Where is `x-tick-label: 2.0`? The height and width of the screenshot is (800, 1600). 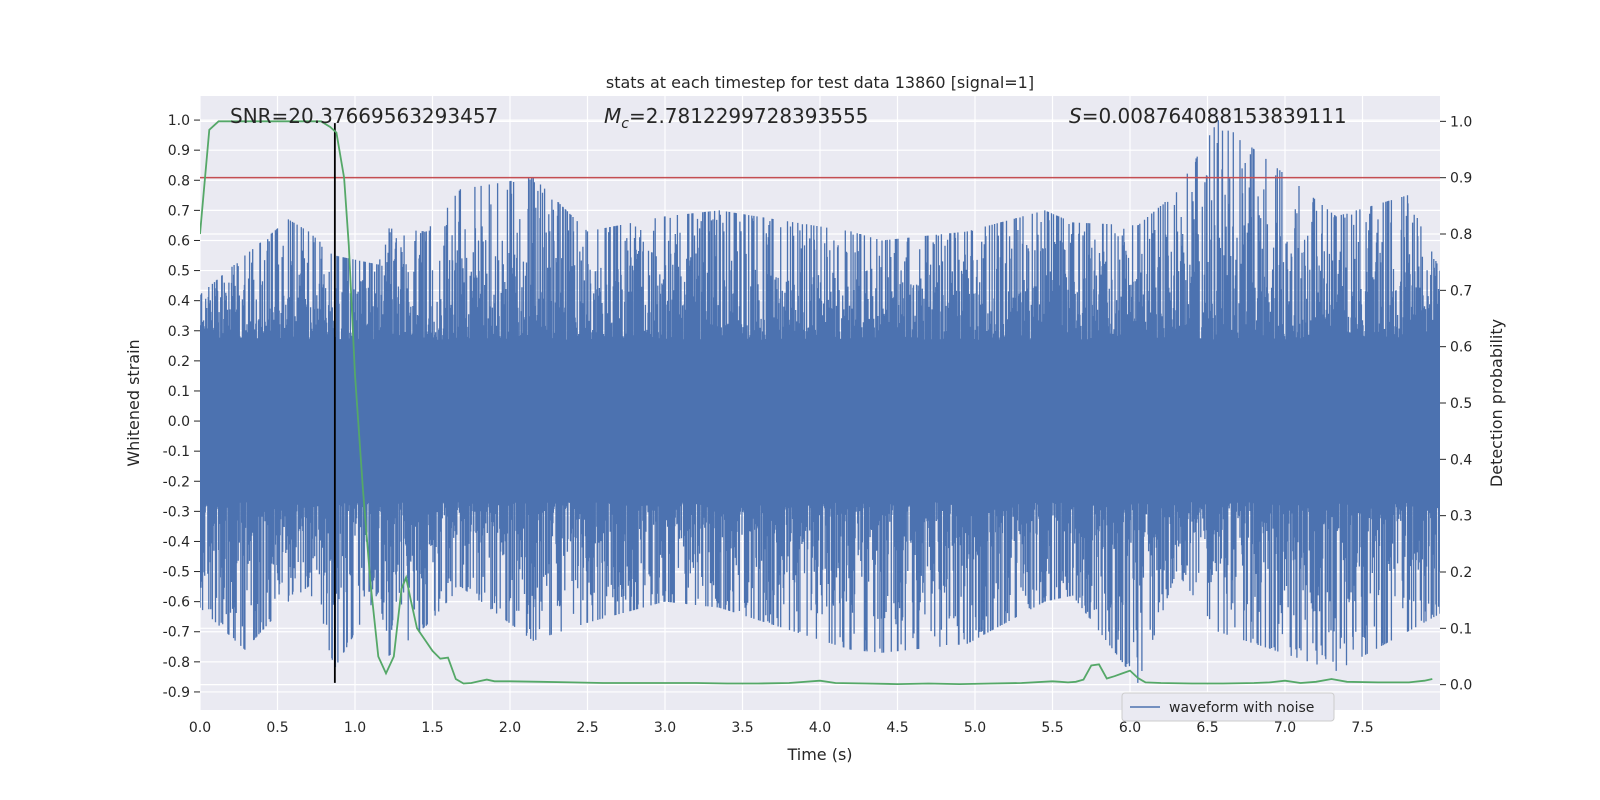 x-tick-label: 2.0 is located at coordinates (510, 728).